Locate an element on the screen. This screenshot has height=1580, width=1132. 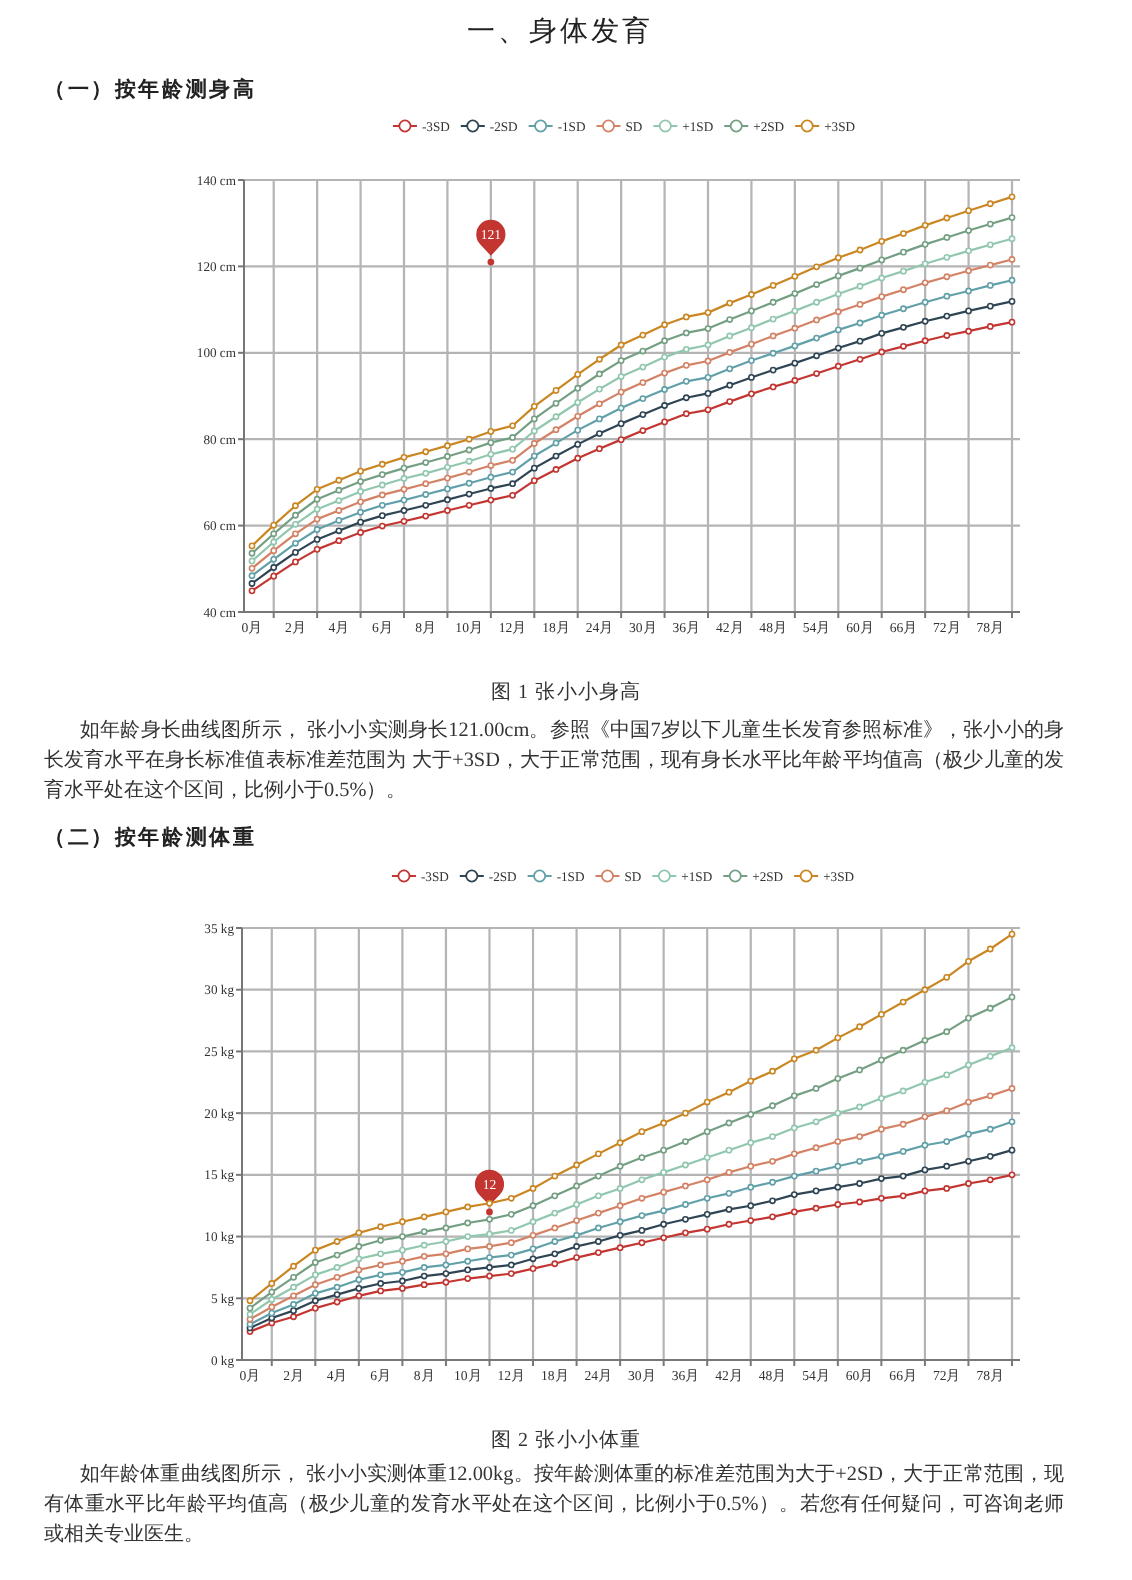
caption: 图 2 张小小体重 is located at coordinates (566, 1442).